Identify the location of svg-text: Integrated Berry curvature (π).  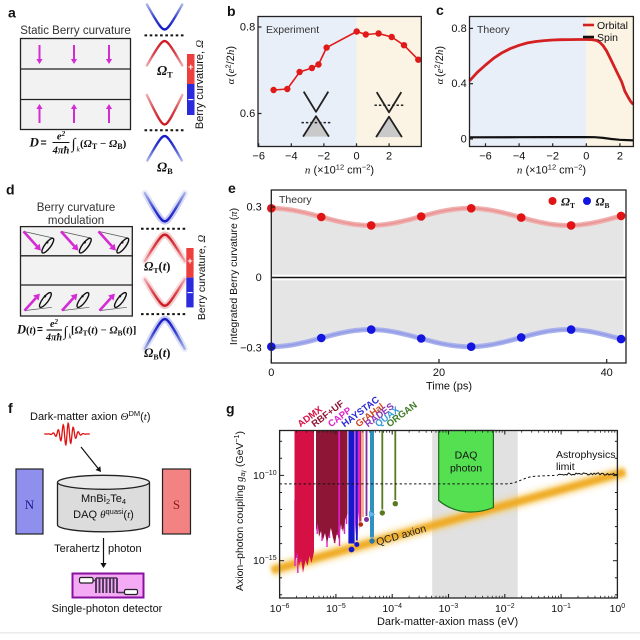
(234, 276).